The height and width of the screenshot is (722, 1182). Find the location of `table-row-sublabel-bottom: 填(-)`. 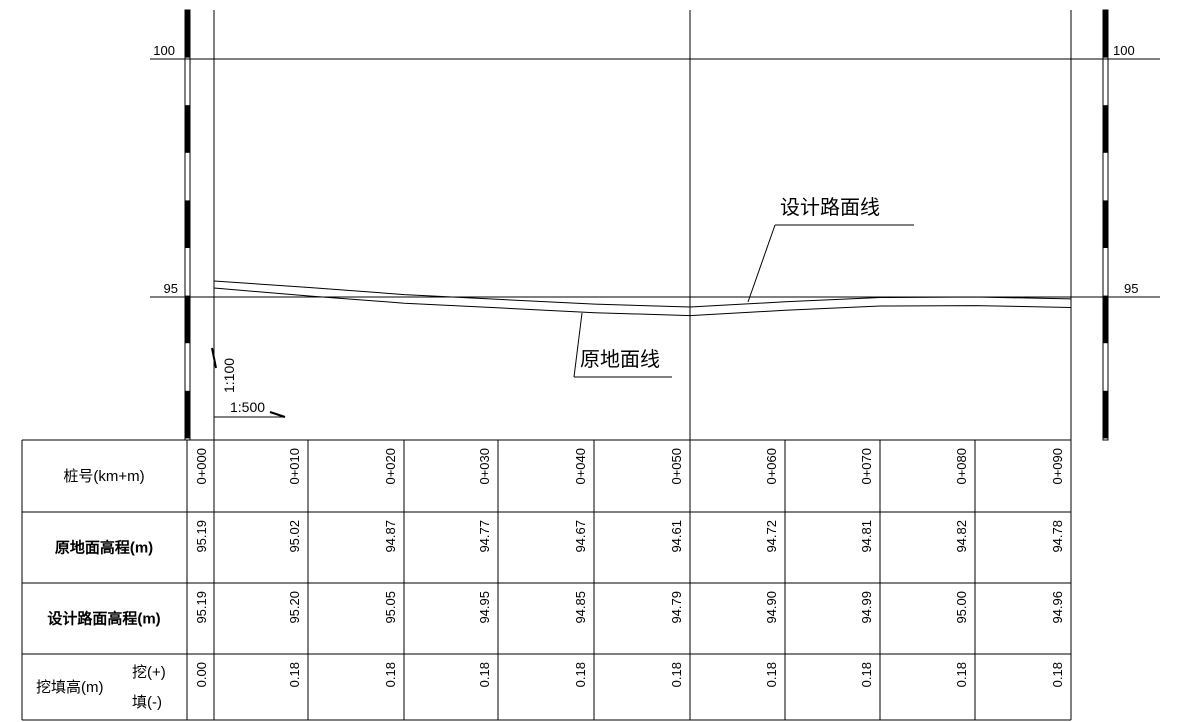

table-row-sublabel-bottom: 填(-) is located at coordinates (147, 702).